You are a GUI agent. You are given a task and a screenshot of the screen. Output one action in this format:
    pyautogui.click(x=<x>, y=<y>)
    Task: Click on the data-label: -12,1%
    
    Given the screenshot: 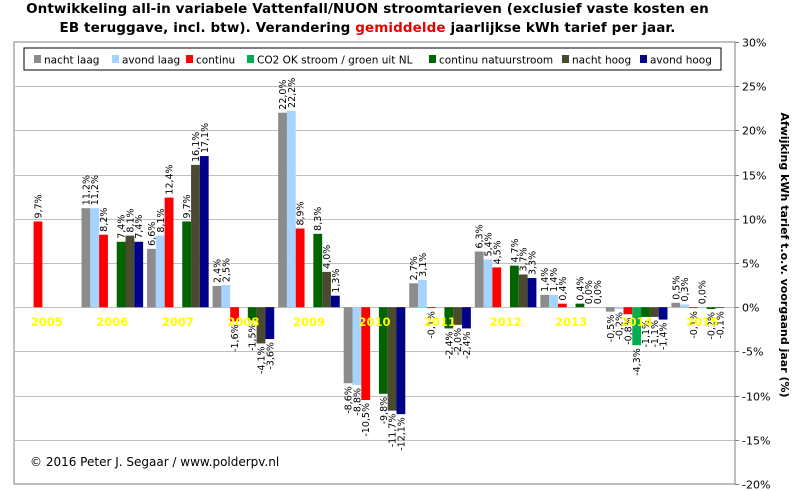 What is the action you would take?
    pyautogui.click(x=401, y=434)
    